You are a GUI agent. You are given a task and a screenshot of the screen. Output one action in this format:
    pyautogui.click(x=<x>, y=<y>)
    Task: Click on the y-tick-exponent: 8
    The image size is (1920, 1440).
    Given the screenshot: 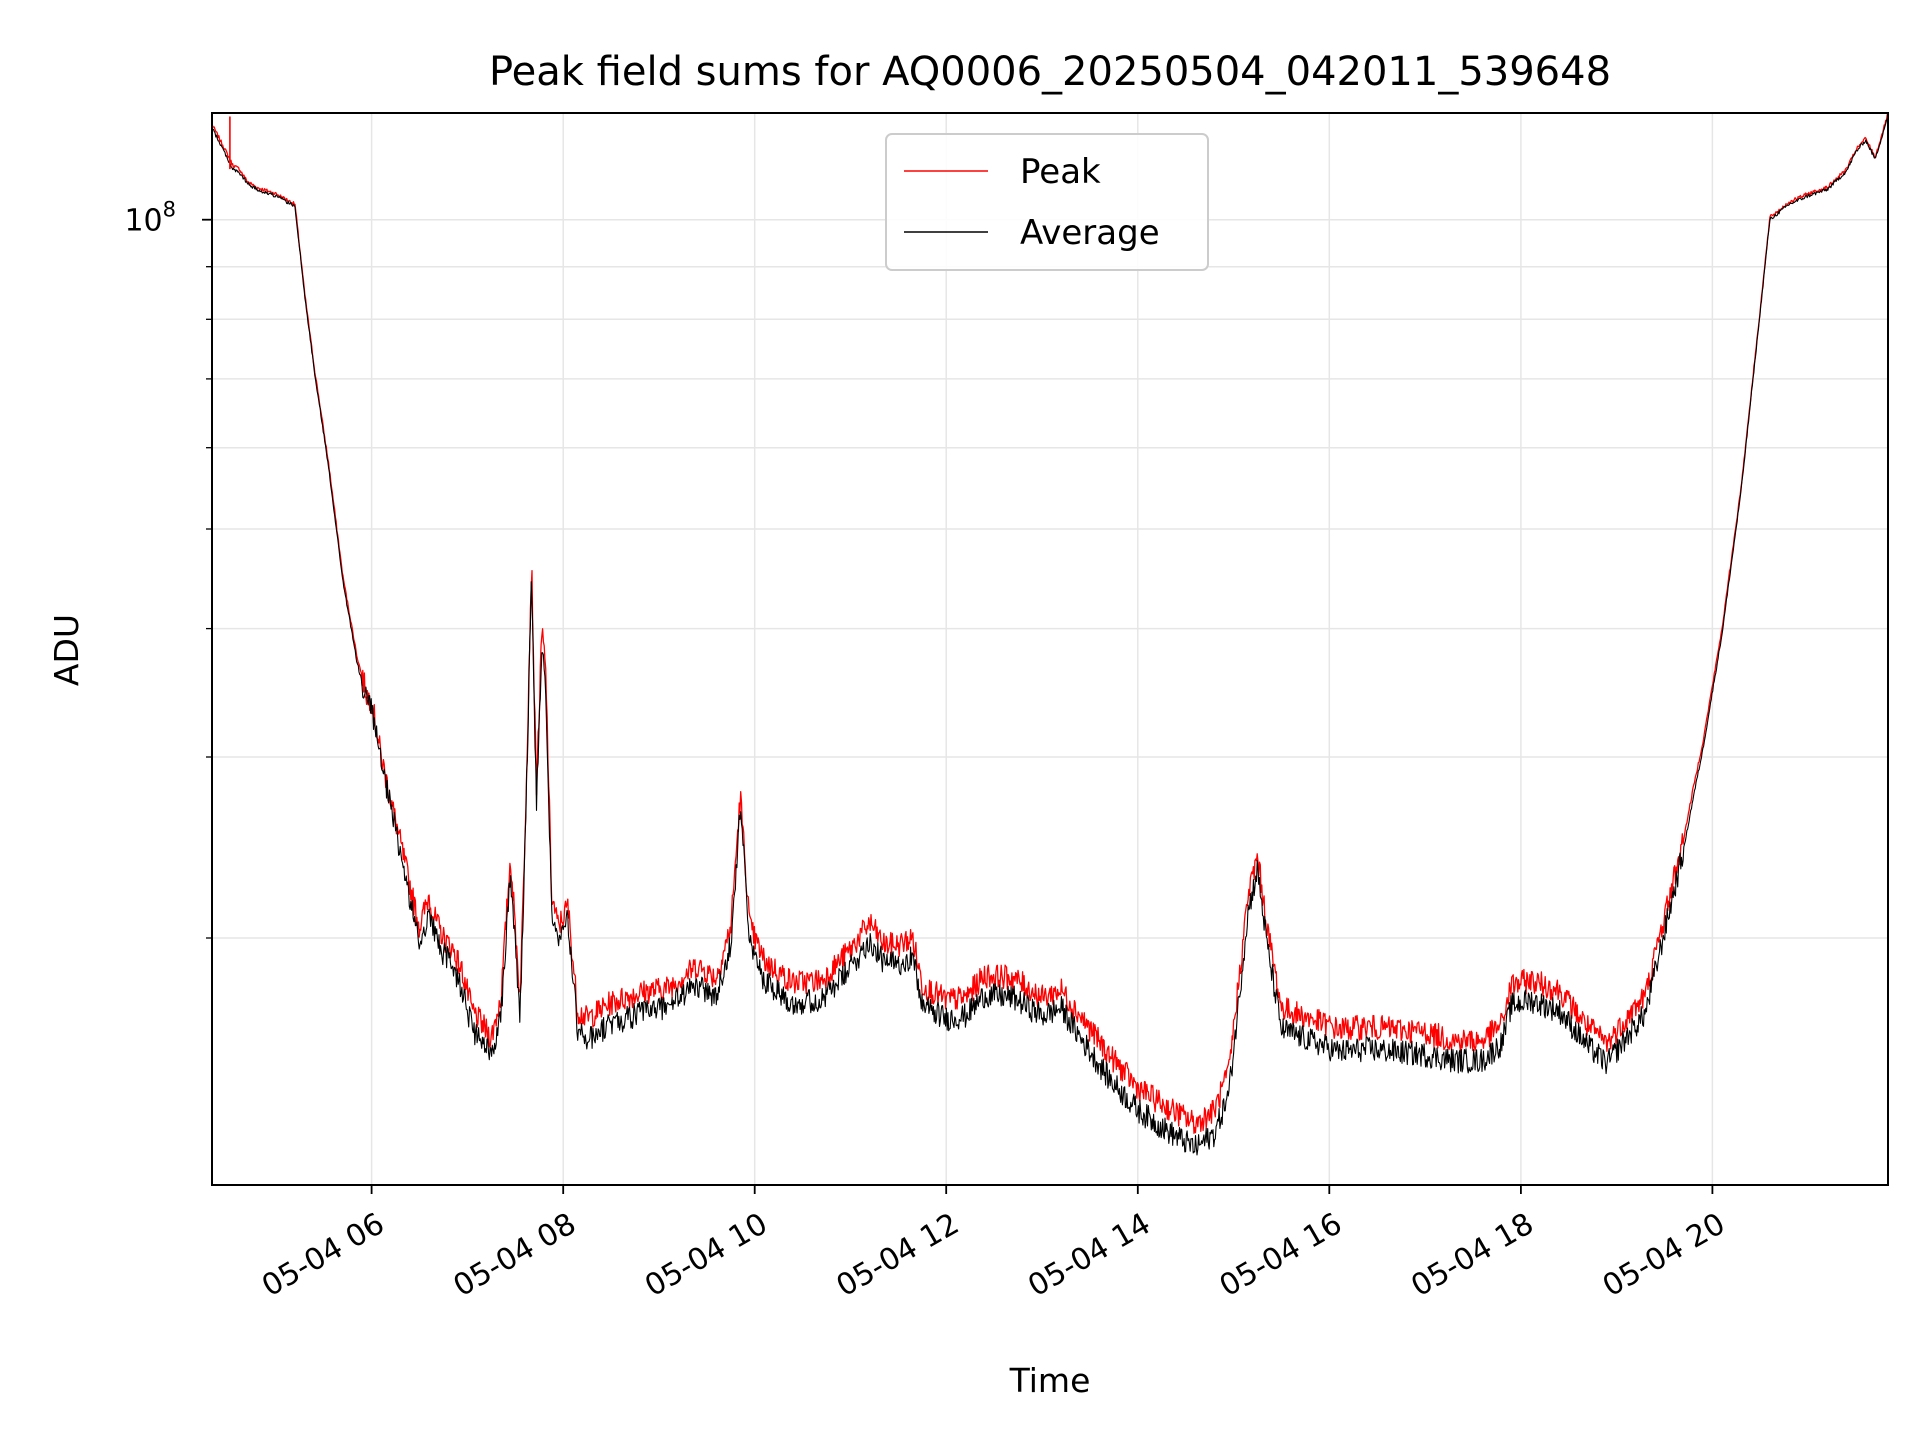 What is the action you would take?
    pyautogui.click(x=169, y=210)
    